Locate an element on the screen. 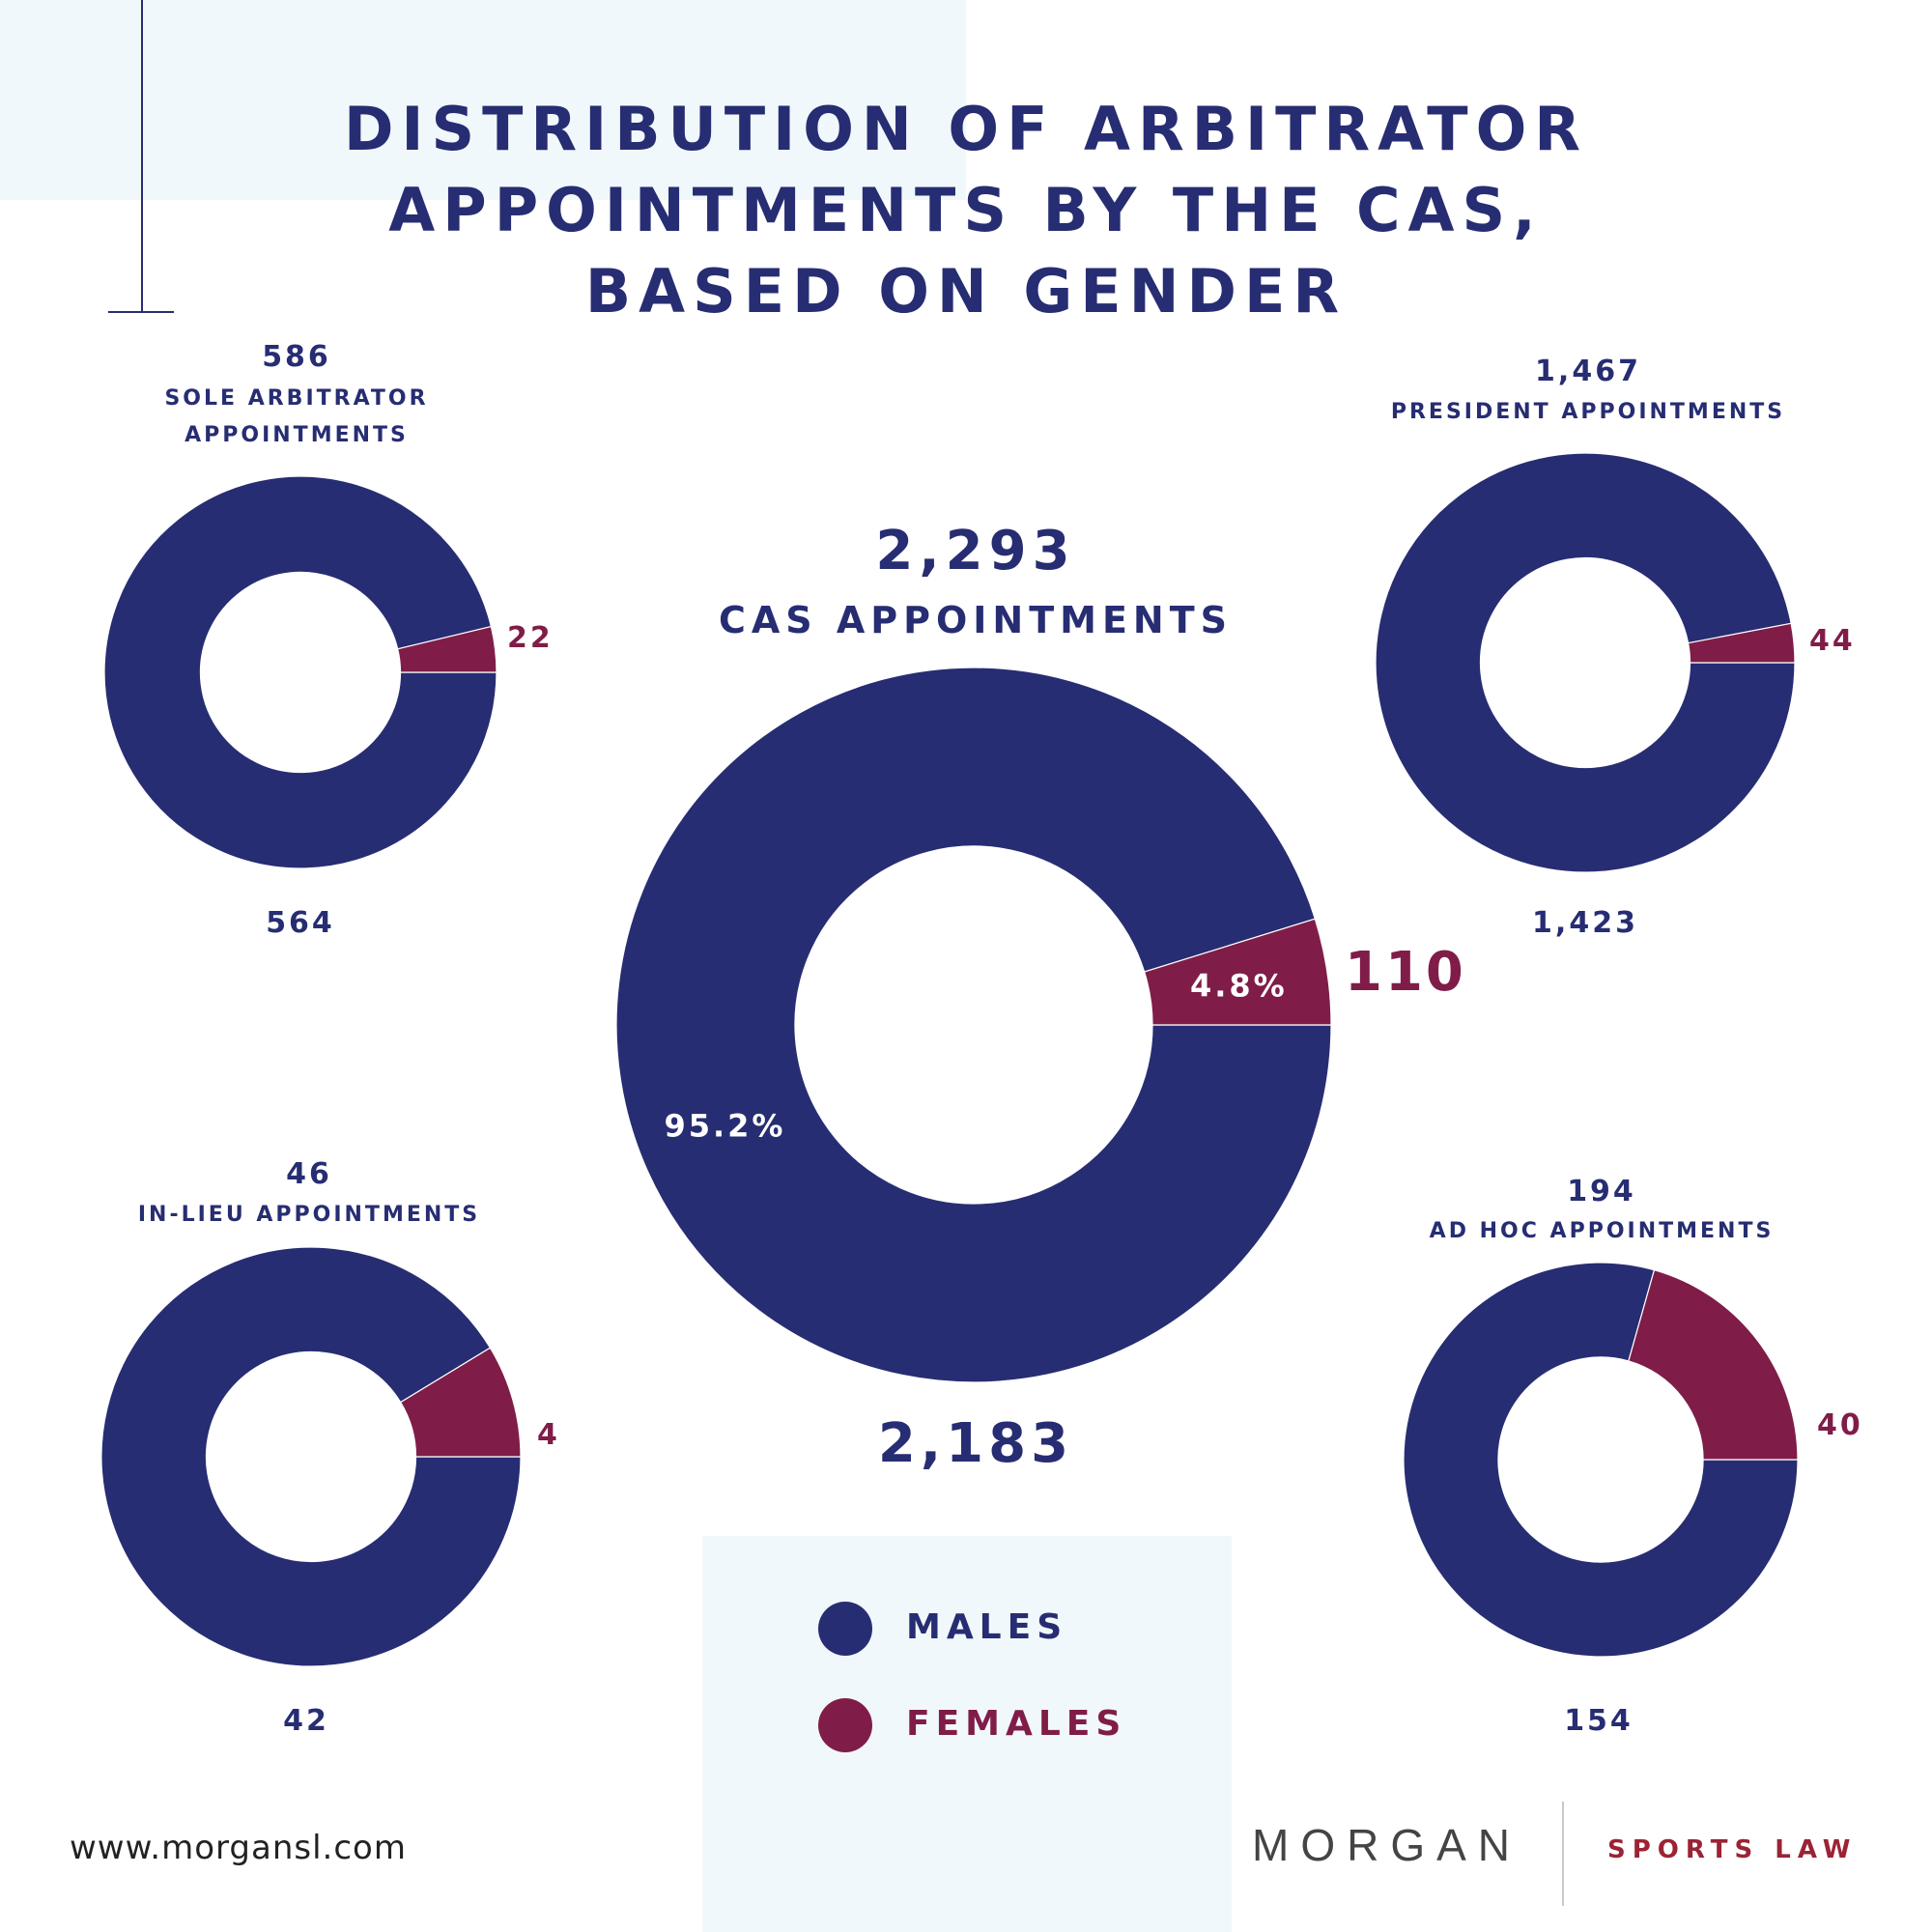  logo-divider is located at coordinates (1563, 1854).